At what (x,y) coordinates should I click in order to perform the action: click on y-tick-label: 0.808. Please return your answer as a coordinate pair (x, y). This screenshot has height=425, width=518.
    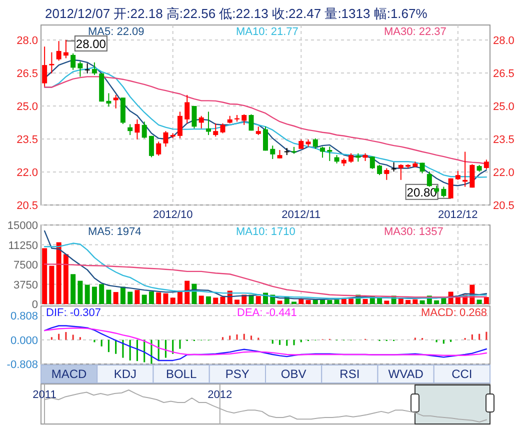
    Looking at the image, I should click on (24, 316).